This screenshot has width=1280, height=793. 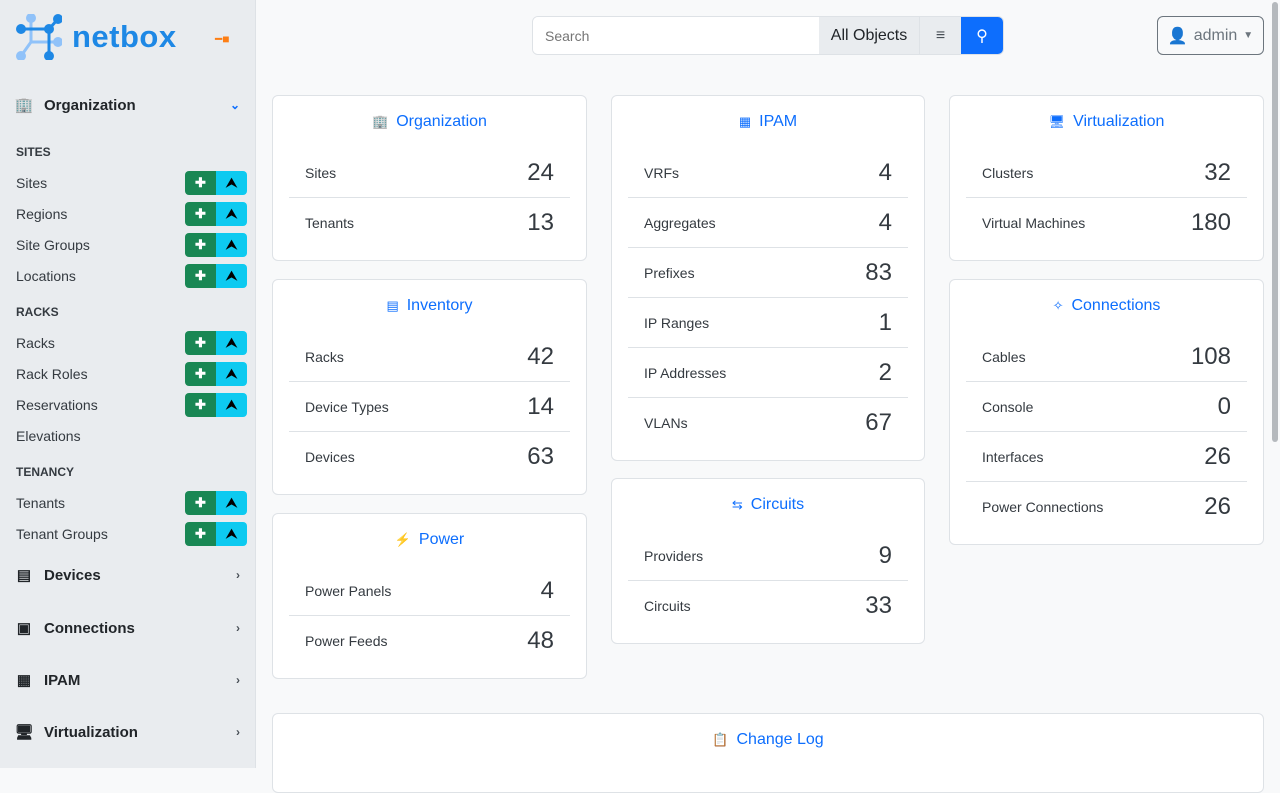 I want to click on stat-row: Racks 42, so click(x=429, y=357).